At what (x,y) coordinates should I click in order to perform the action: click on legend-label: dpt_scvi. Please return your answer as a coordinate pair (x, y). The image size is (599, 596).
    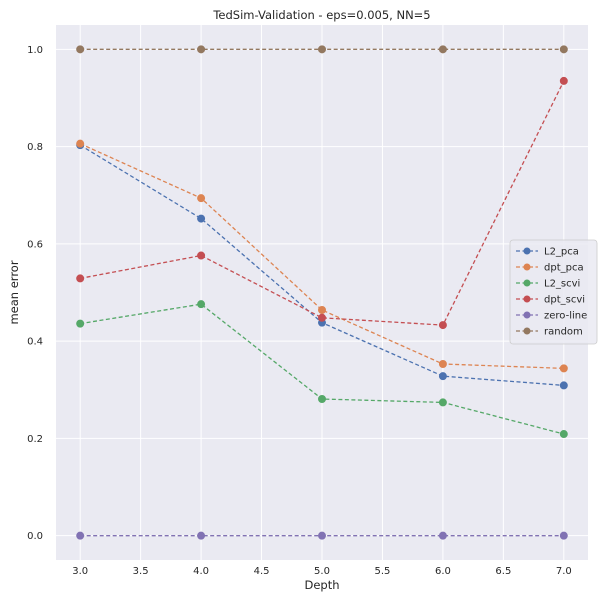
    Looking at the image, I should click on (564, 300).